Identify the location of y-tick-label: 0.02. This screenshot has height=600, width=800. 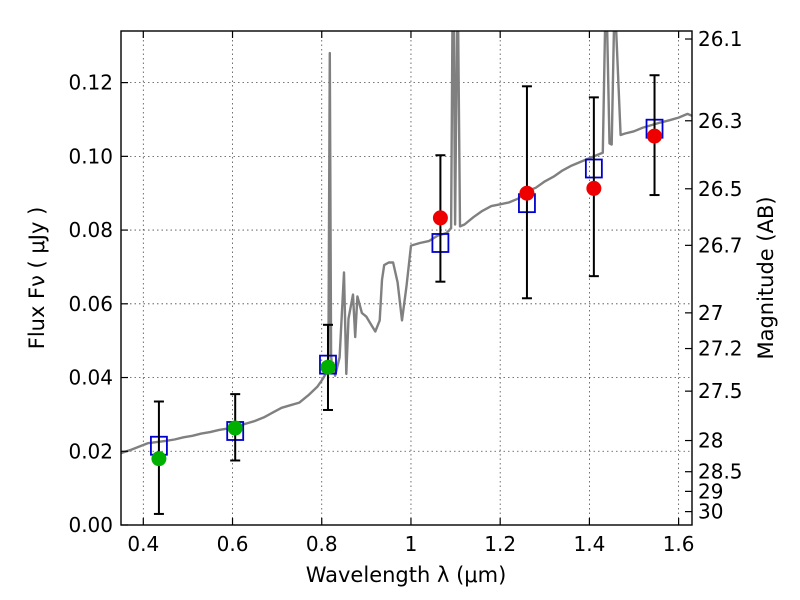
(90, 451).